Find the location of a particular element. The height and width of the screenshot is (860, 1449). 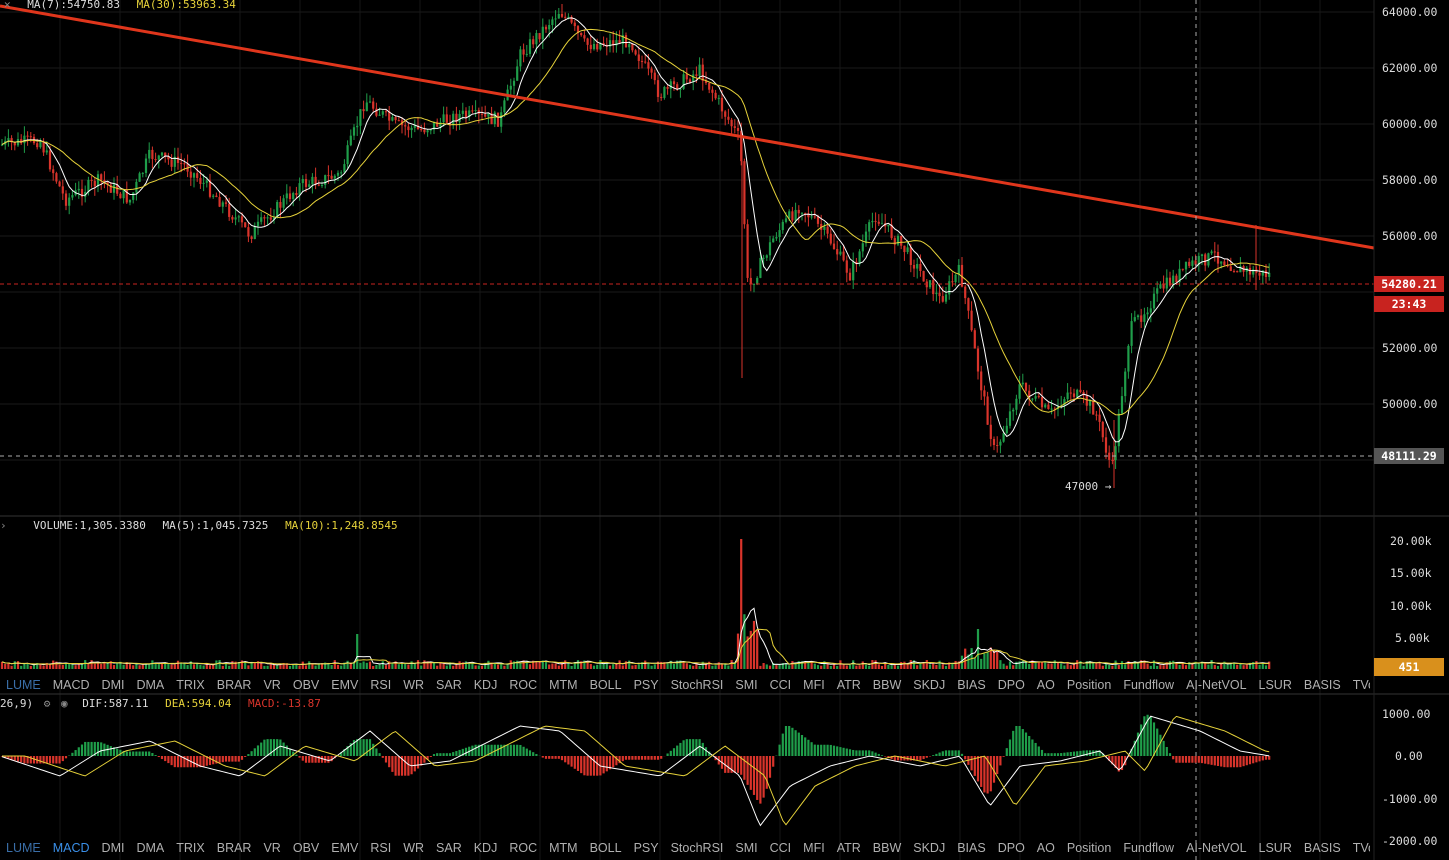

settings-icon: ⚙ is located at coordinates (47, 703).